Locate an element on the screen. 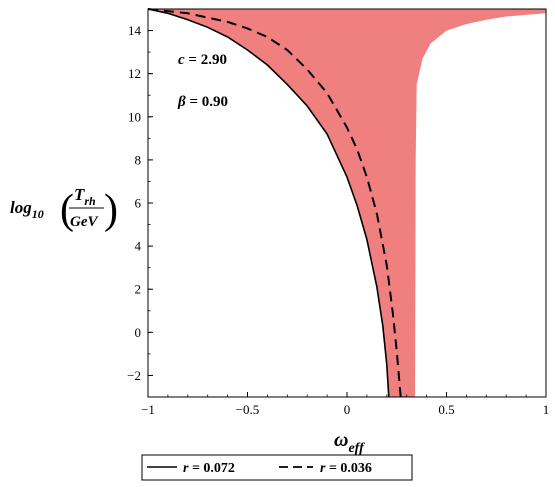 This screenshot has width=555, height=487. annotation-beta: β = 0.90 is located at coordinates (202, 102).